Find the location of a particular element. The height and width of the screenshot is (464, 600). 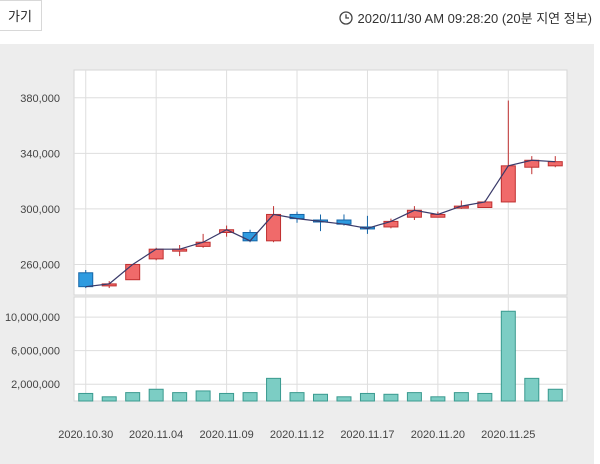

x-tick-label: 2020.11.04 is located at coordinates (156, 435).